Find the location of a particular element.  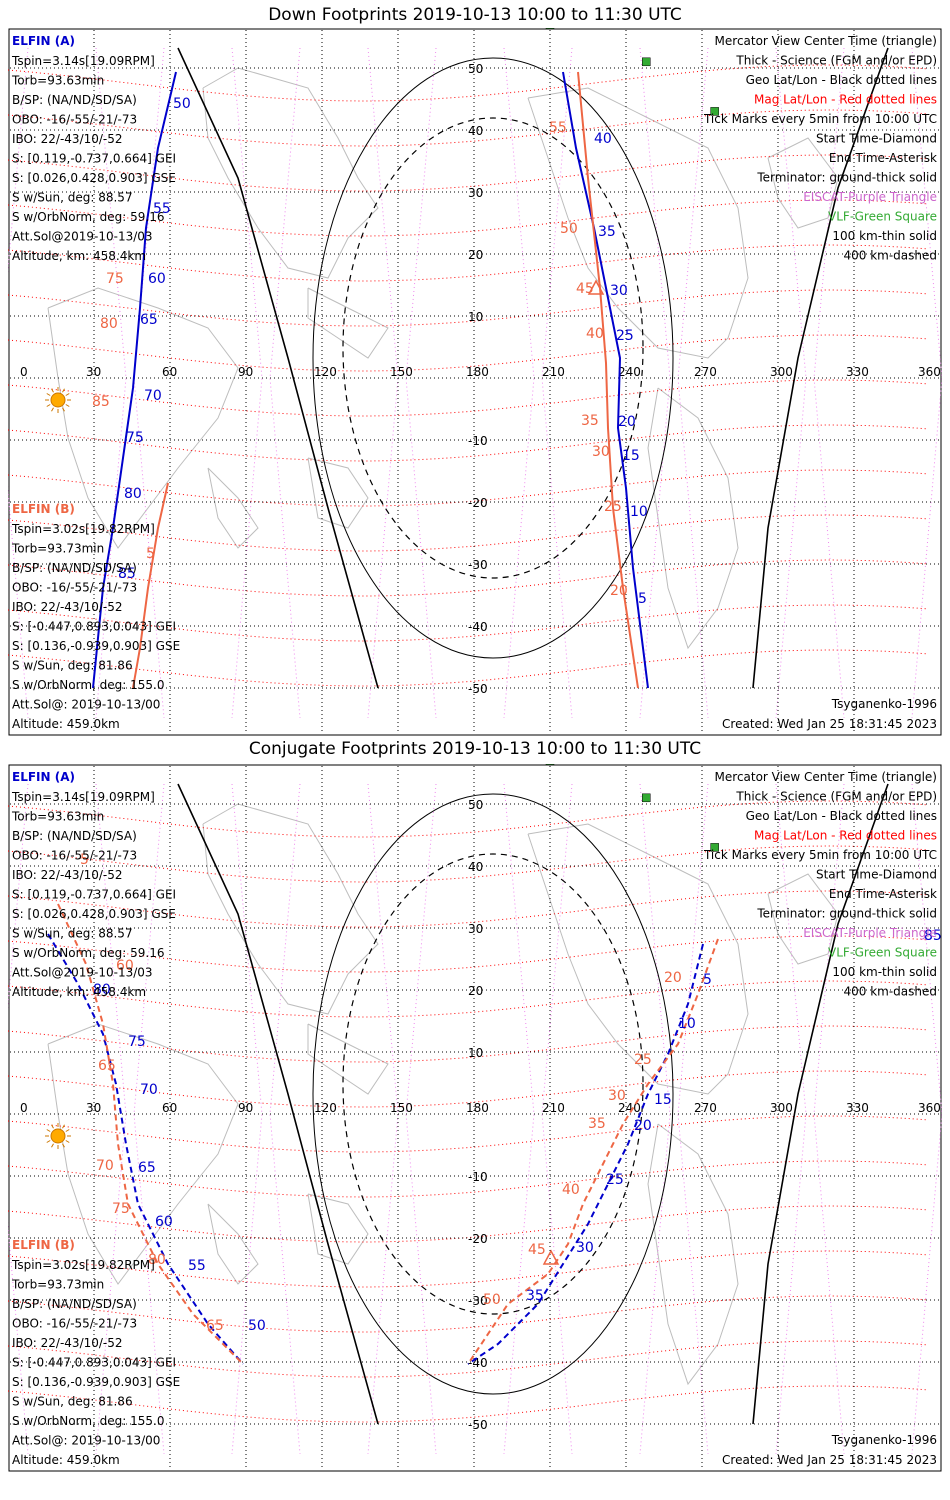

elfin-a-tick-label: 40 is located at coordinates (603, 139).